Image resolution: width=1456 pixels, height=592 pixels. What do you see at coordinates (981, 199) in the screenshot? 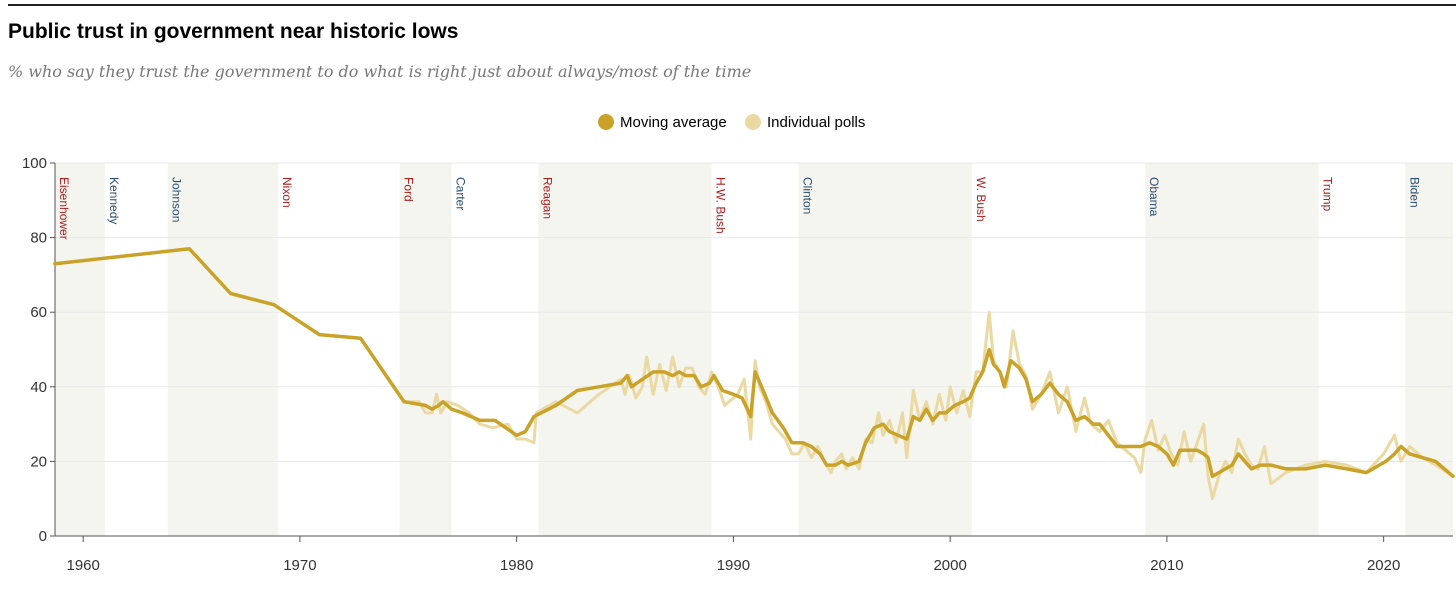
I see `president-label-w-bush: W. Bush` at bounding box center [981, 199].